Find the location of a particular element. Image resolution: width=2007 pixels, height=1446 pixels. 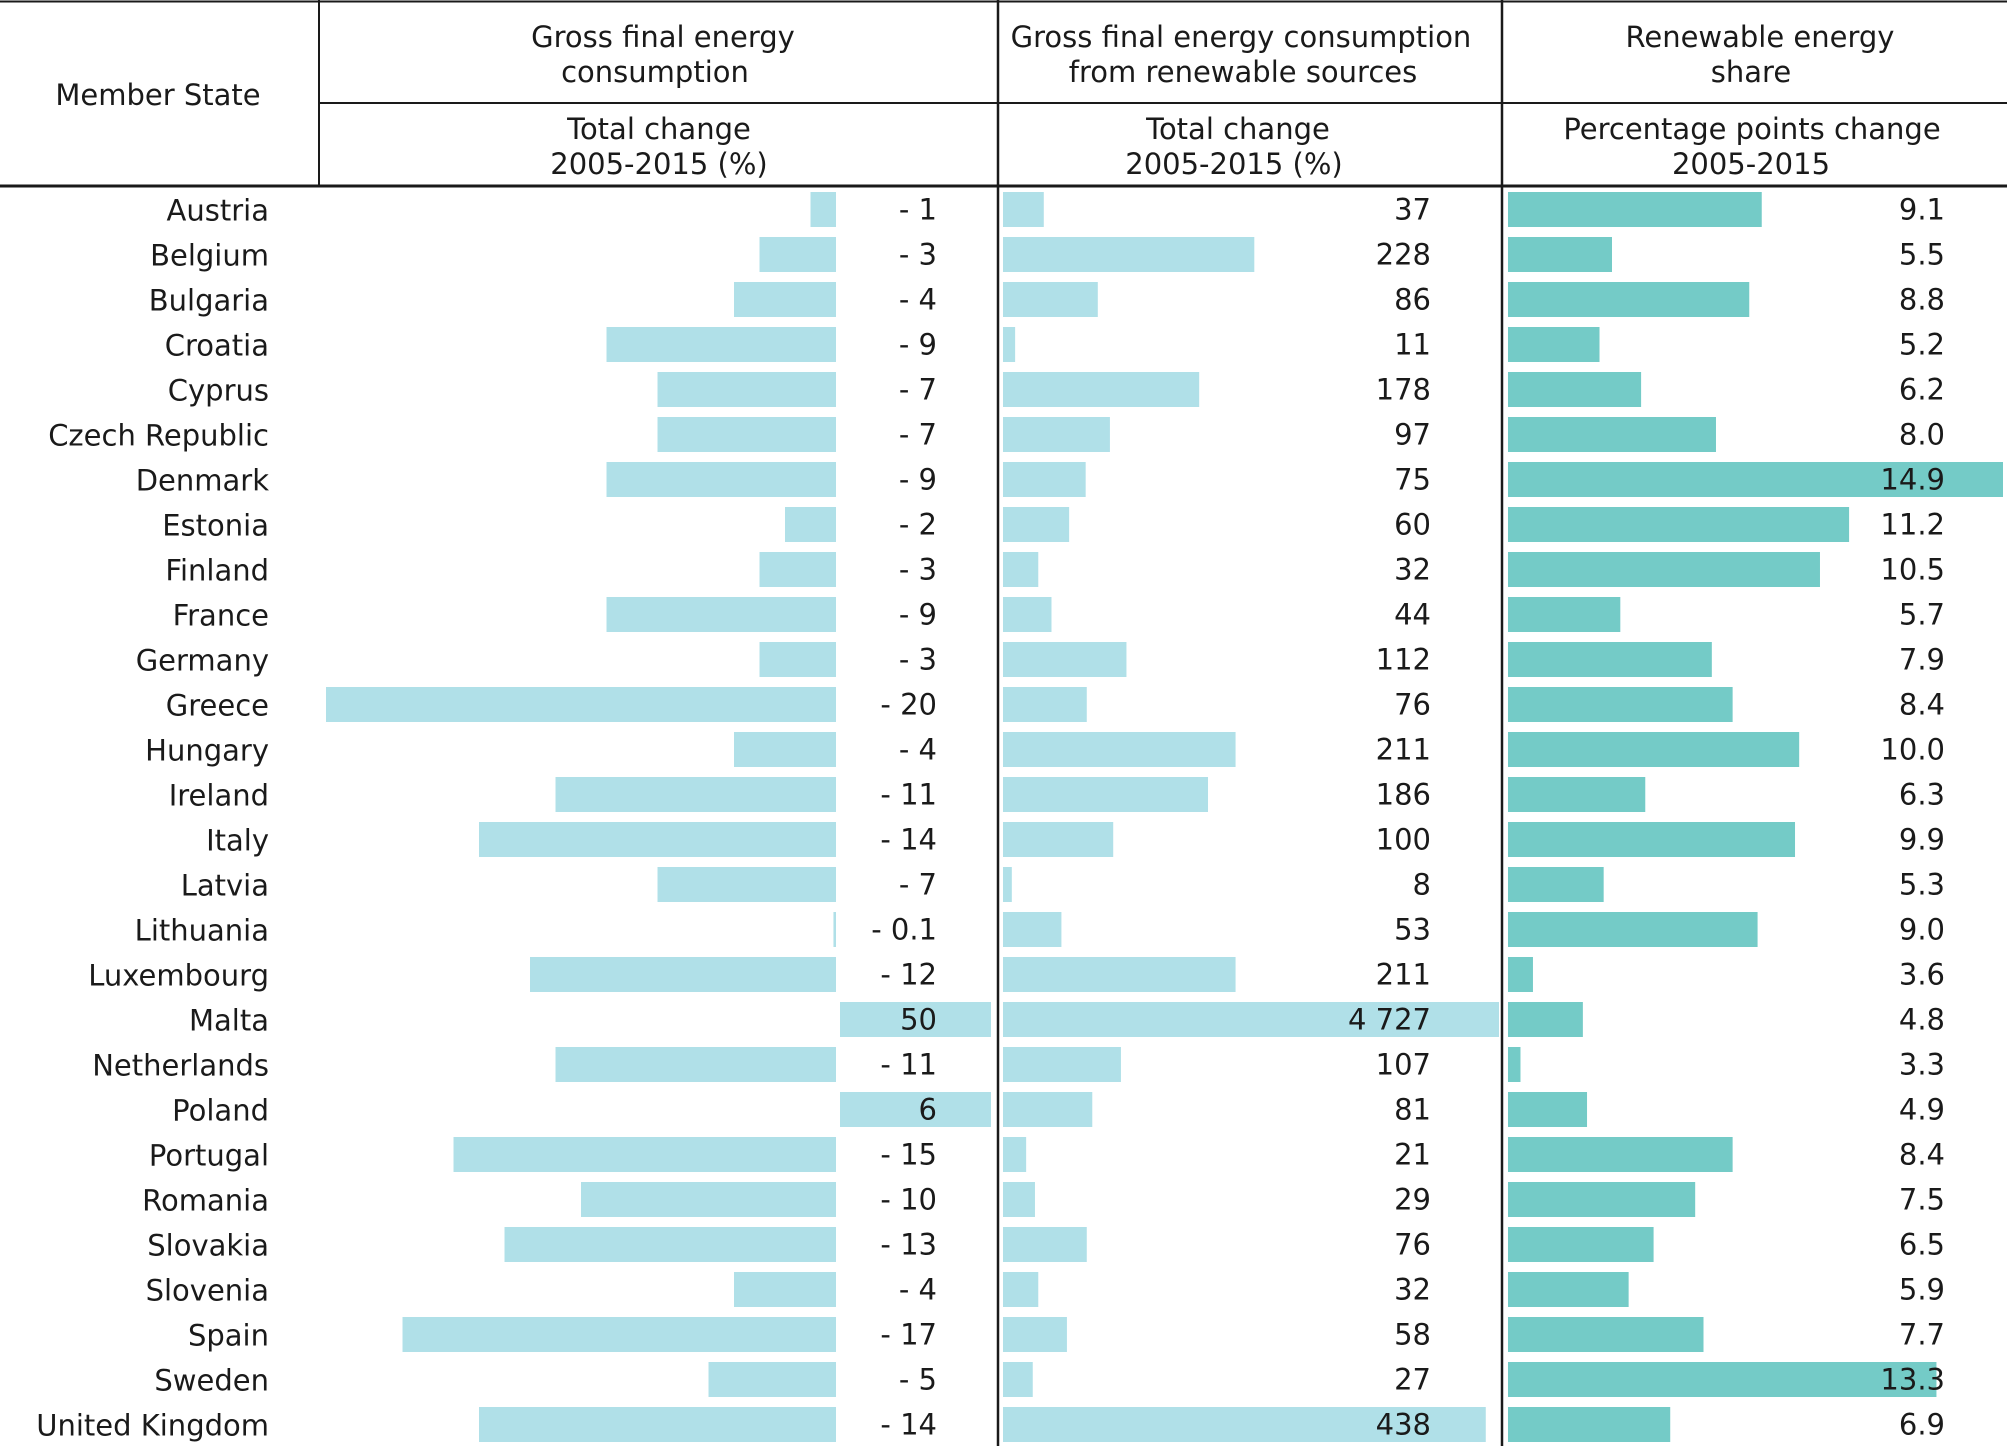

value-renewable-consumption: 32 is located at coordinates (1412, 1290).